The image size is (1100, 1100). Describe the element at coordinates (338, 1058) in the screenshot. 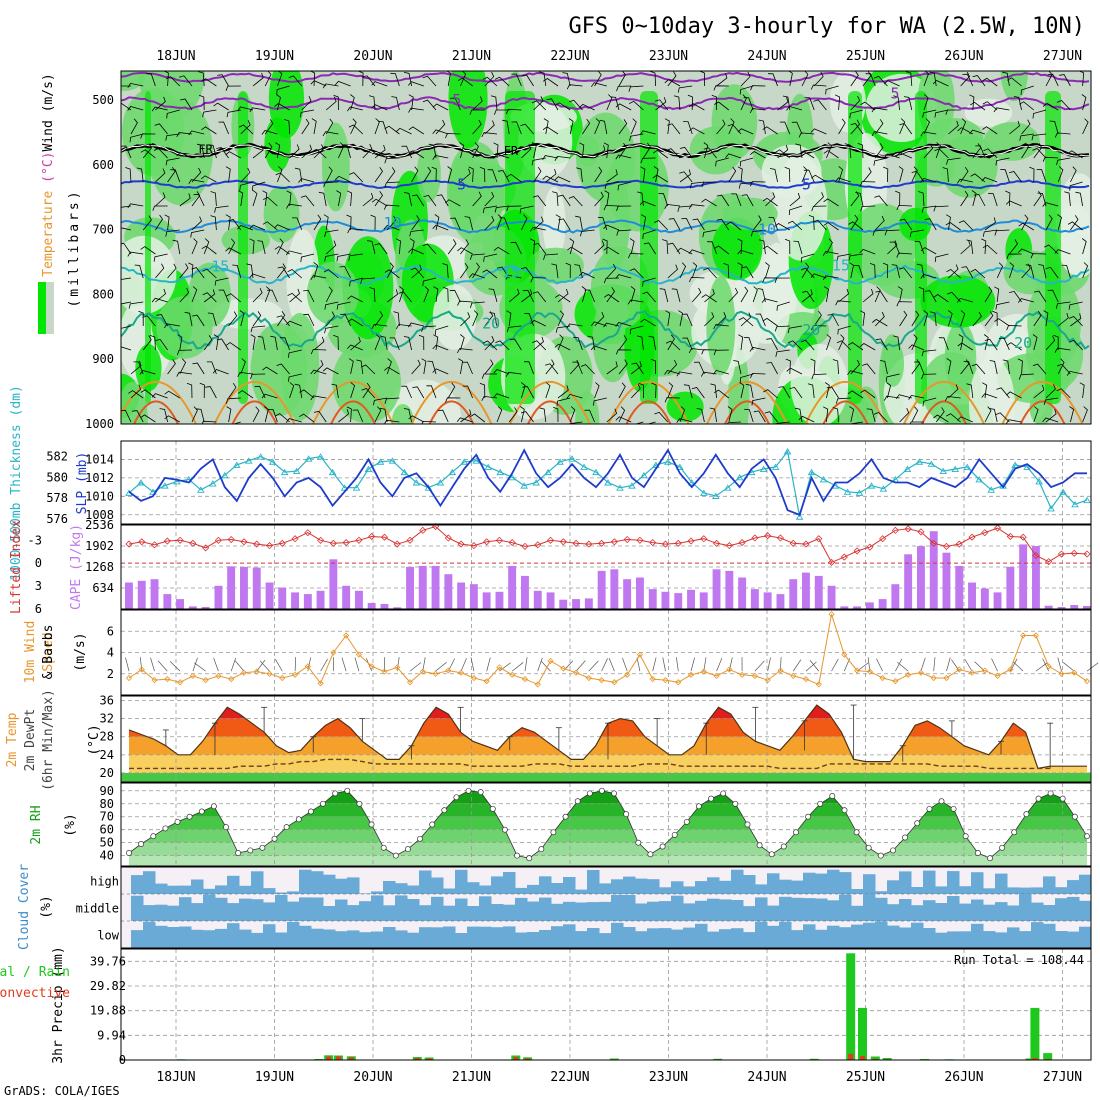

I see `convective-bar` at that location.